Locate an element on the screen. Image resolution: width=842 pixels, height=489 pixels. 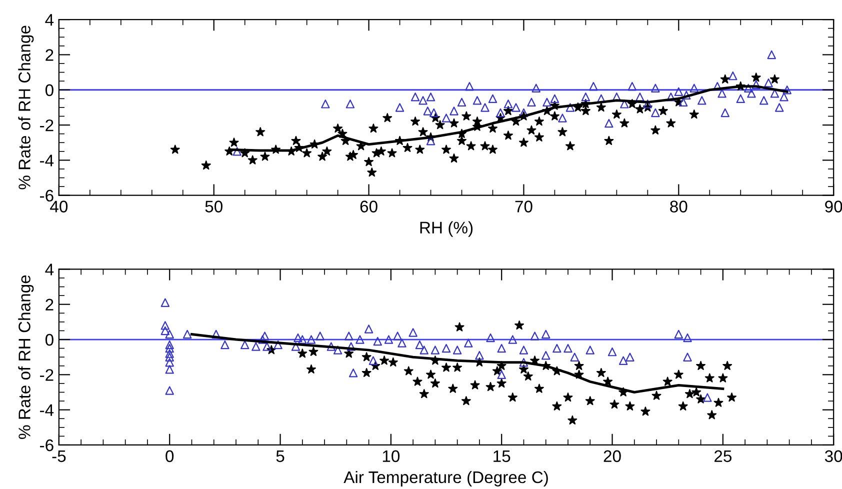
x-tick-label: 70 is located at coordinates (523, 206).